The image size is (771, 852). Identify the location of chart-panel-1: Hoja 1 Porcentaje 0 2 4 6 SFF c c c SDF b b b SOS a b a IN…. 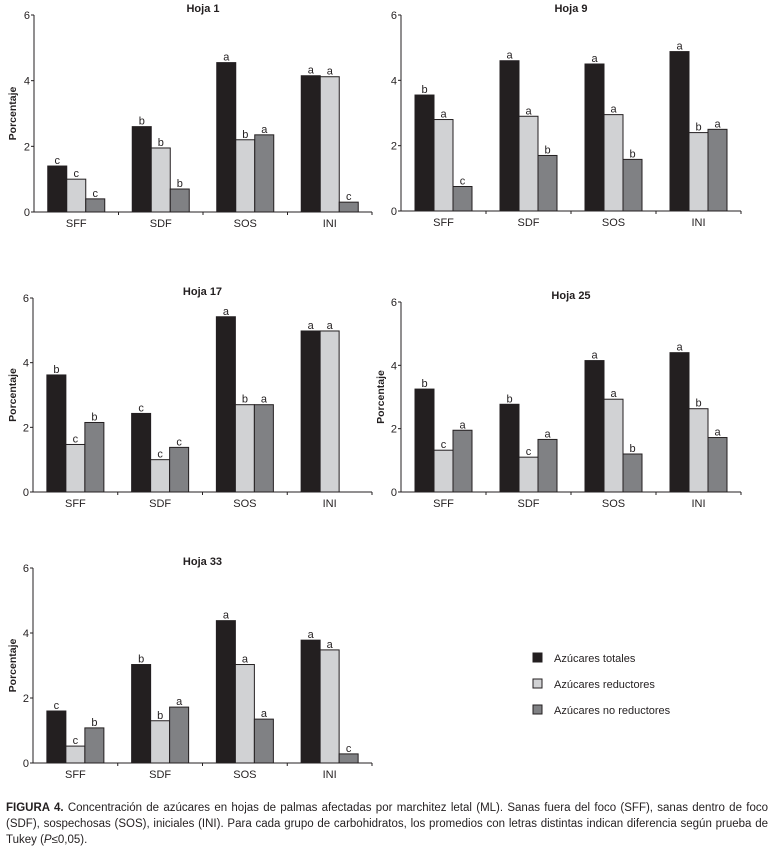
(190, 116).